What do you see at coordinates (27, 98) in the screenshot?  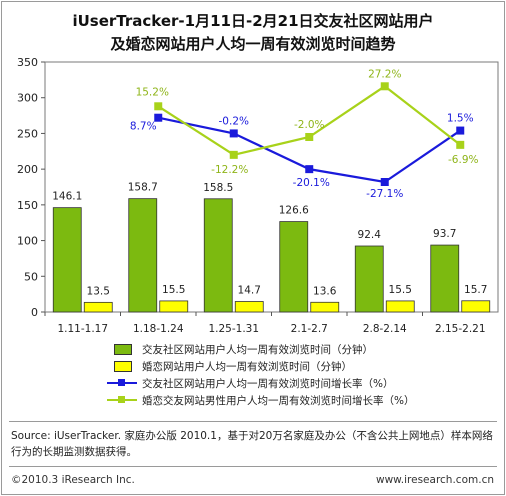 I see `y-tick-label: 300` at bounding box center [27, 98].